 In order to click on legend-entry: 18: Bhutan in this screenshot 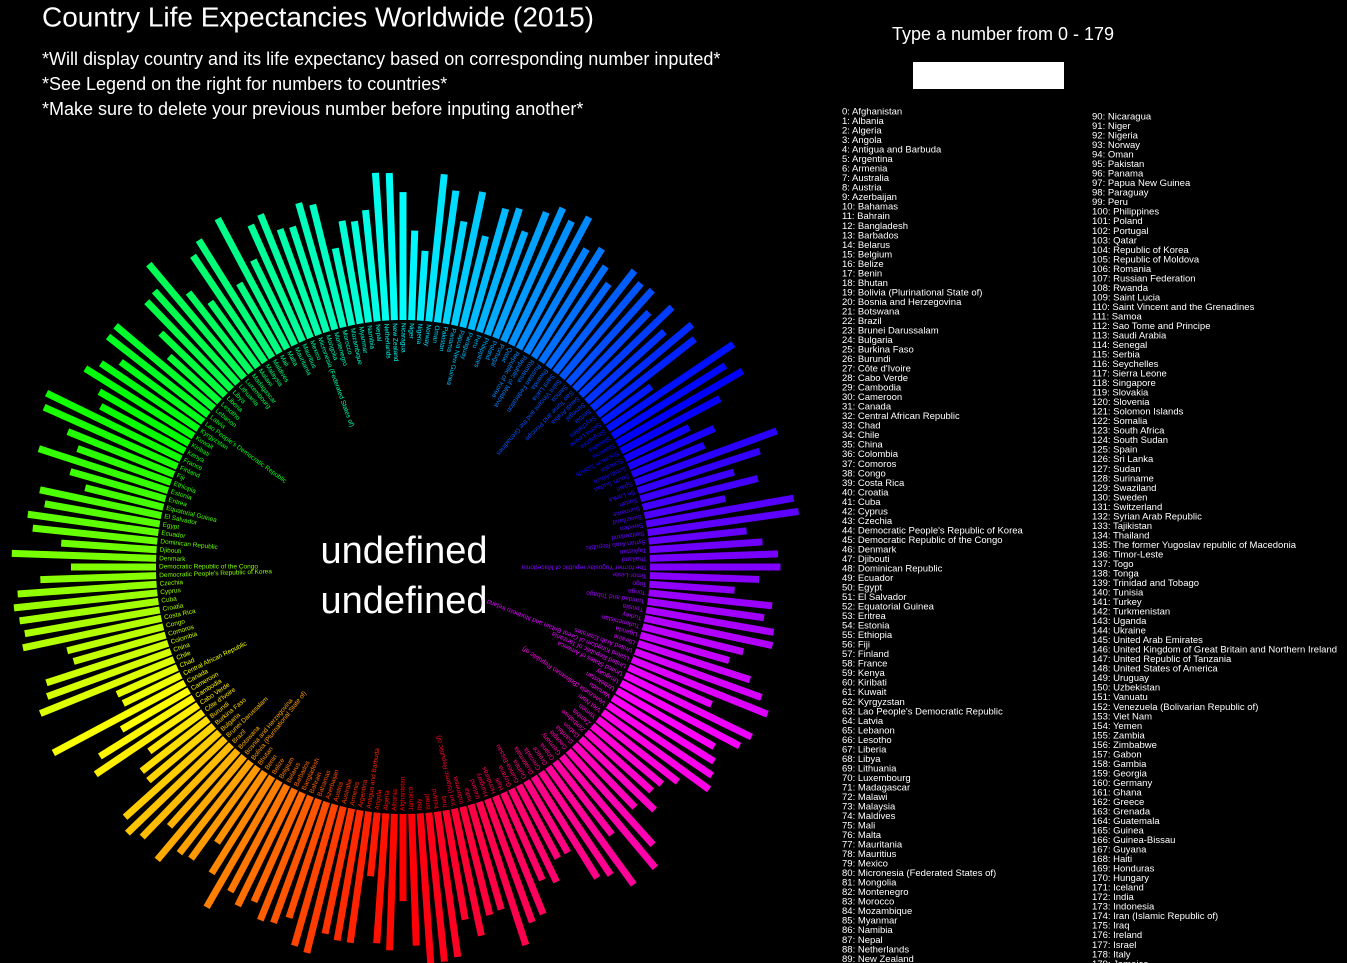, I will do `click(865, 283)`.